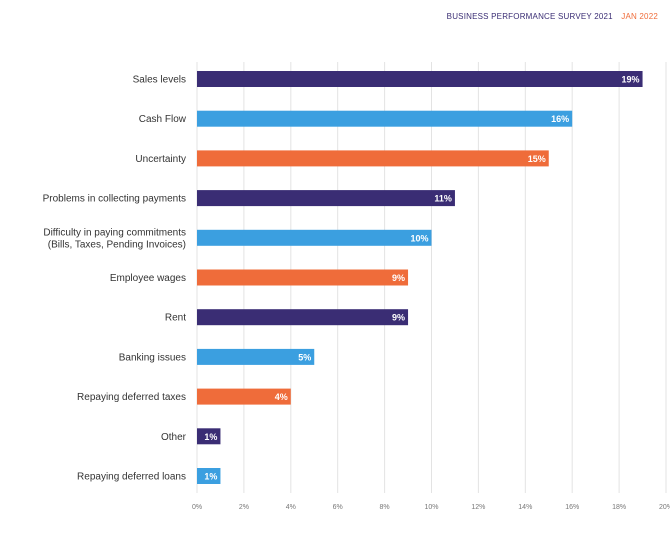  I want to click on value-label: 19%, so click(631, 80).